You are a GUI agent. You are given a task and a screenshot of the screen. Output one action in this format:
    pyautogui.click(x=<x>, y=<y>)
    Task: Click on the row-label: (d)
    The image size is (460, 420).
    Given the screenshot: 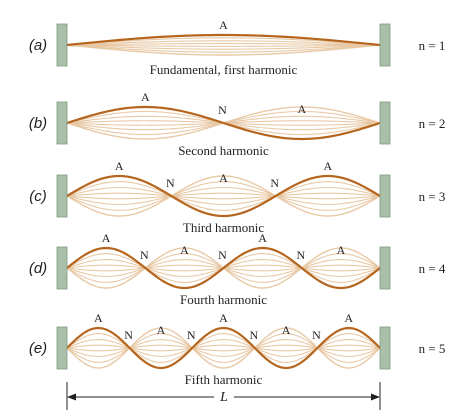 What is the action you would take?
    pyautogui.click(x=38, y=268)
    